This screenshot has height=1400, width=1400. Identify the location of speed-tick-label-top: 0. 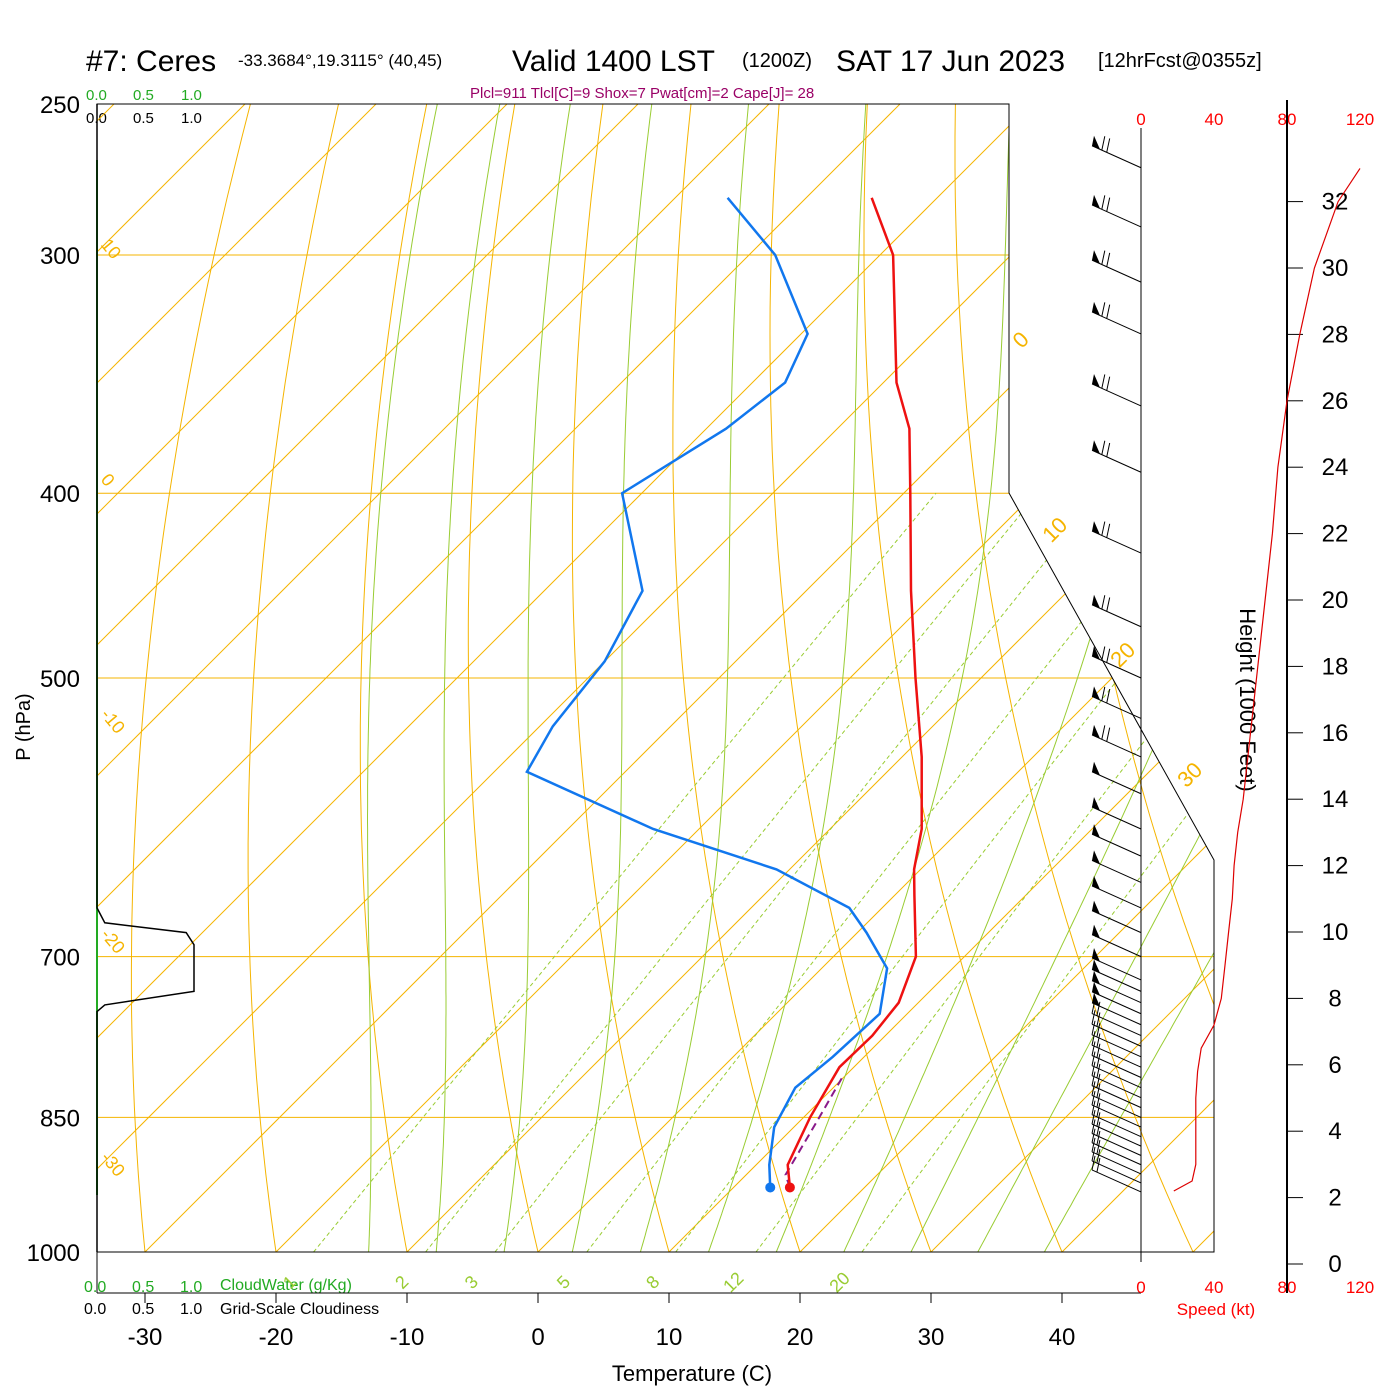
(1140, 119).